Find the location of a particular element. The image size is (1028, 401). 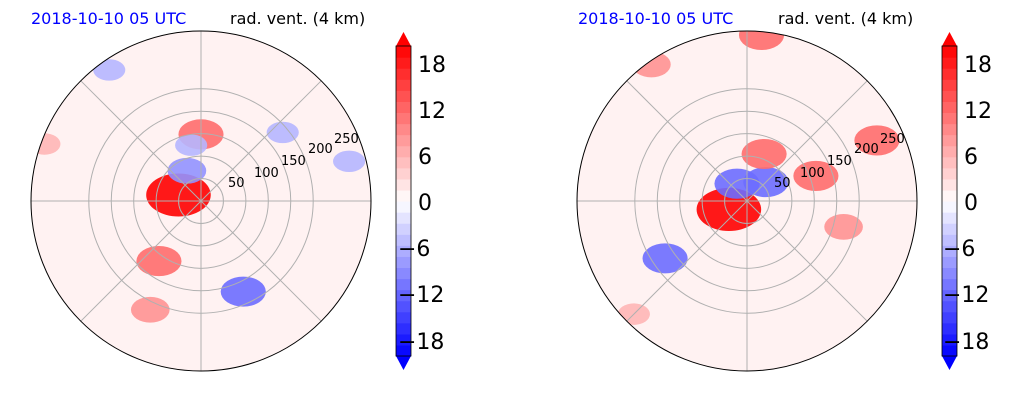

colorbar-2-tick-0: 0 is located at coordinates (971, 203).